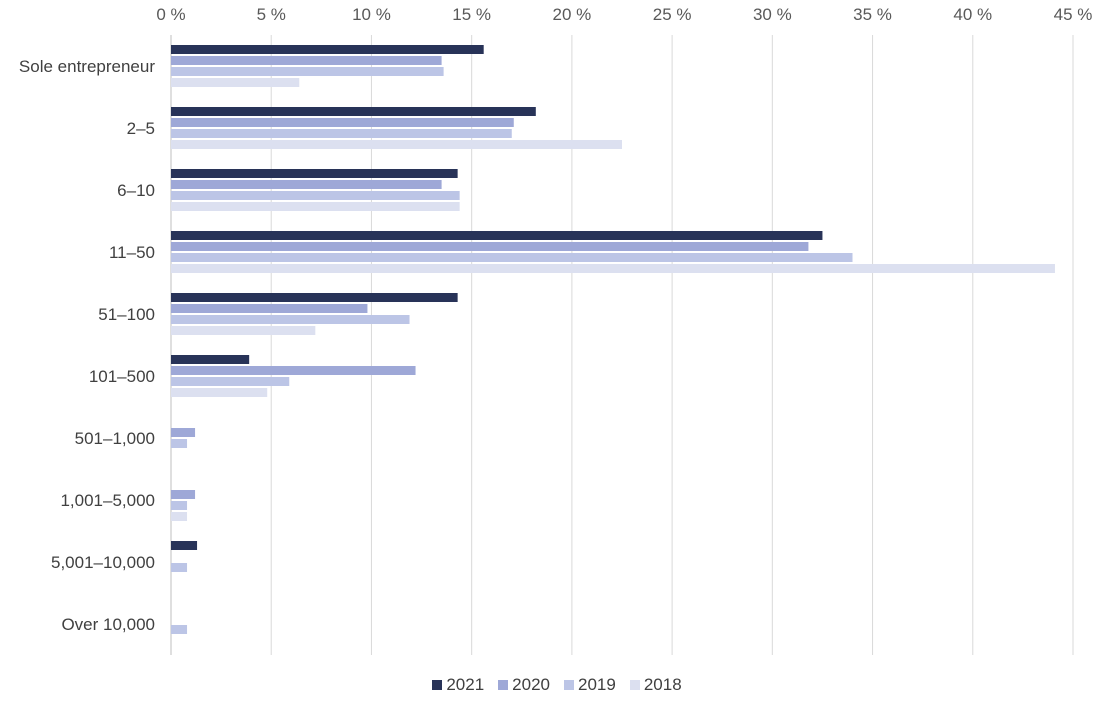 The height and width of the screenshot is (702, 1104). Describe the element at coordinates (772, 14) in the screenshot. I see `x-tick-label: 30 %` at that location.